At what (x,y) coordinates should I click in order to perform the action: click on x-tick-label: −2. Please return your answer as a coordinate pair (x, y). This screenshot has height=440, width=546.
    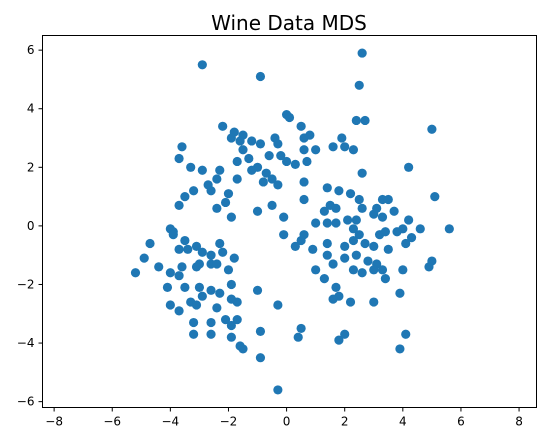
    Looking at the image, I should click on (229, 422).